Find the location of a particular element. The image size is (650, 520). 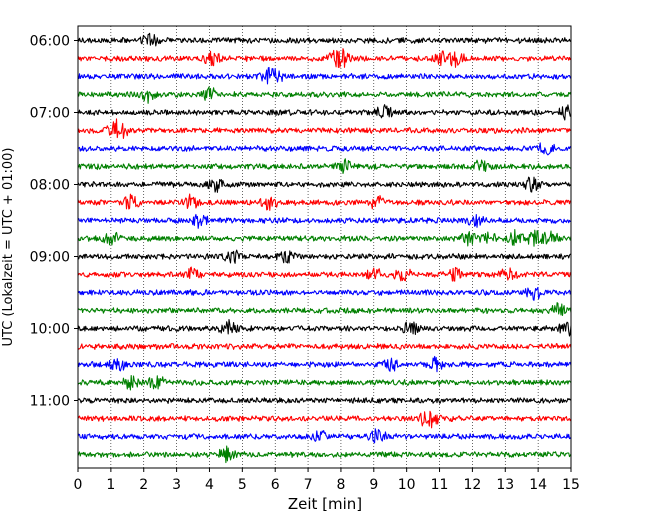

x-tick-label: 4 is located at coordinates (209, 485).